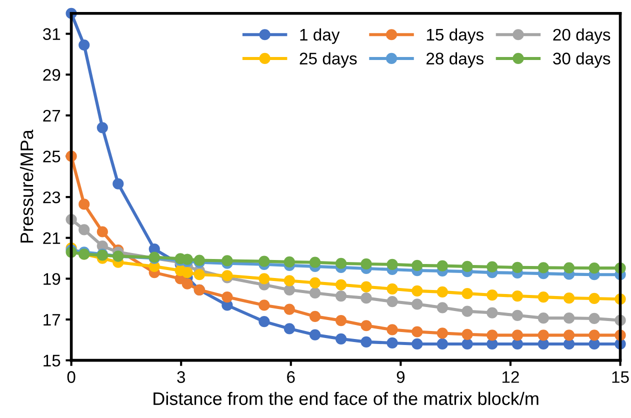 Image resolution: width=631 pixels, height=418 pixels. What do you see at coordinates (291, 377) in the screenshot?
I see `x-tick-label: 6` at bounding box center [291, 377].